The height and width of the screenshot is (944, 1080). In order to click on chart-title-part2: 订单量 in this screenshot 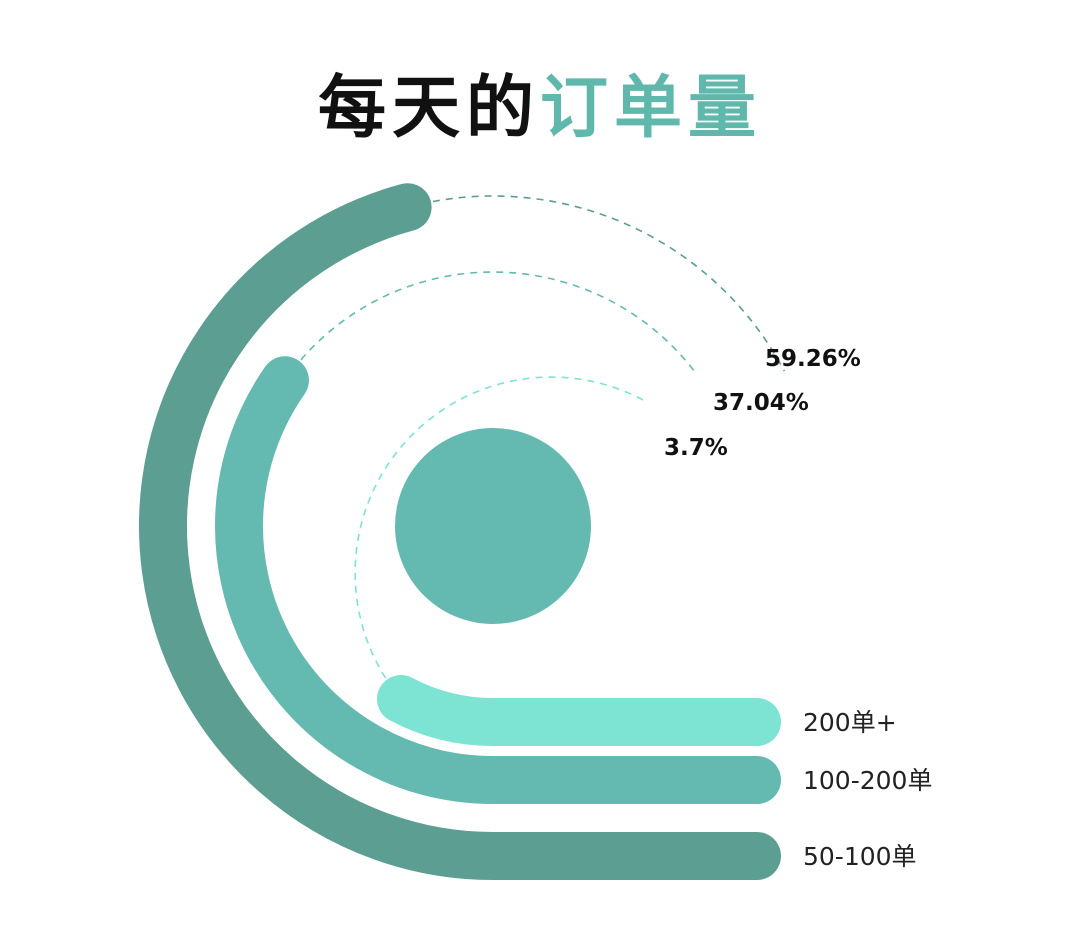, I will do `click(651, 108)`.